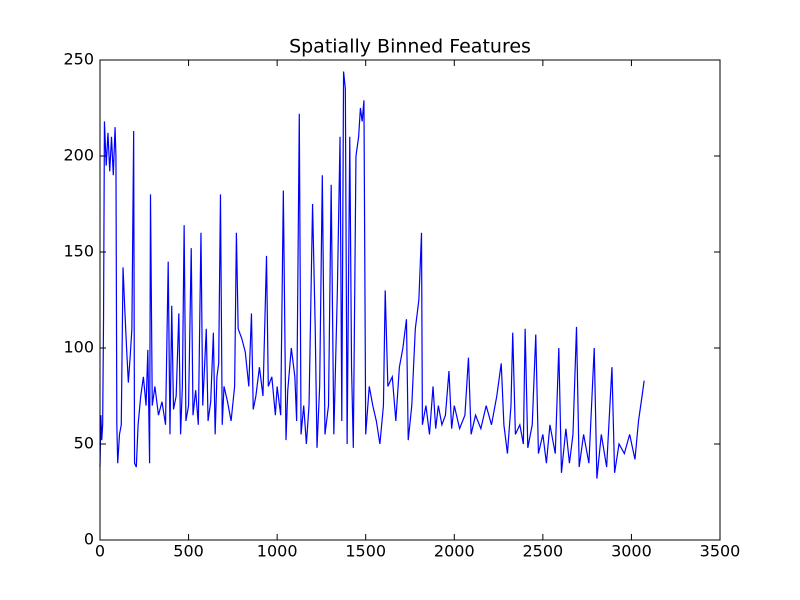 The image size is (800, 600). What do you see at coordinates (631, 551) in the screenshot?
I see `x-tick-label: 3000` at bounding box center [631, 551].